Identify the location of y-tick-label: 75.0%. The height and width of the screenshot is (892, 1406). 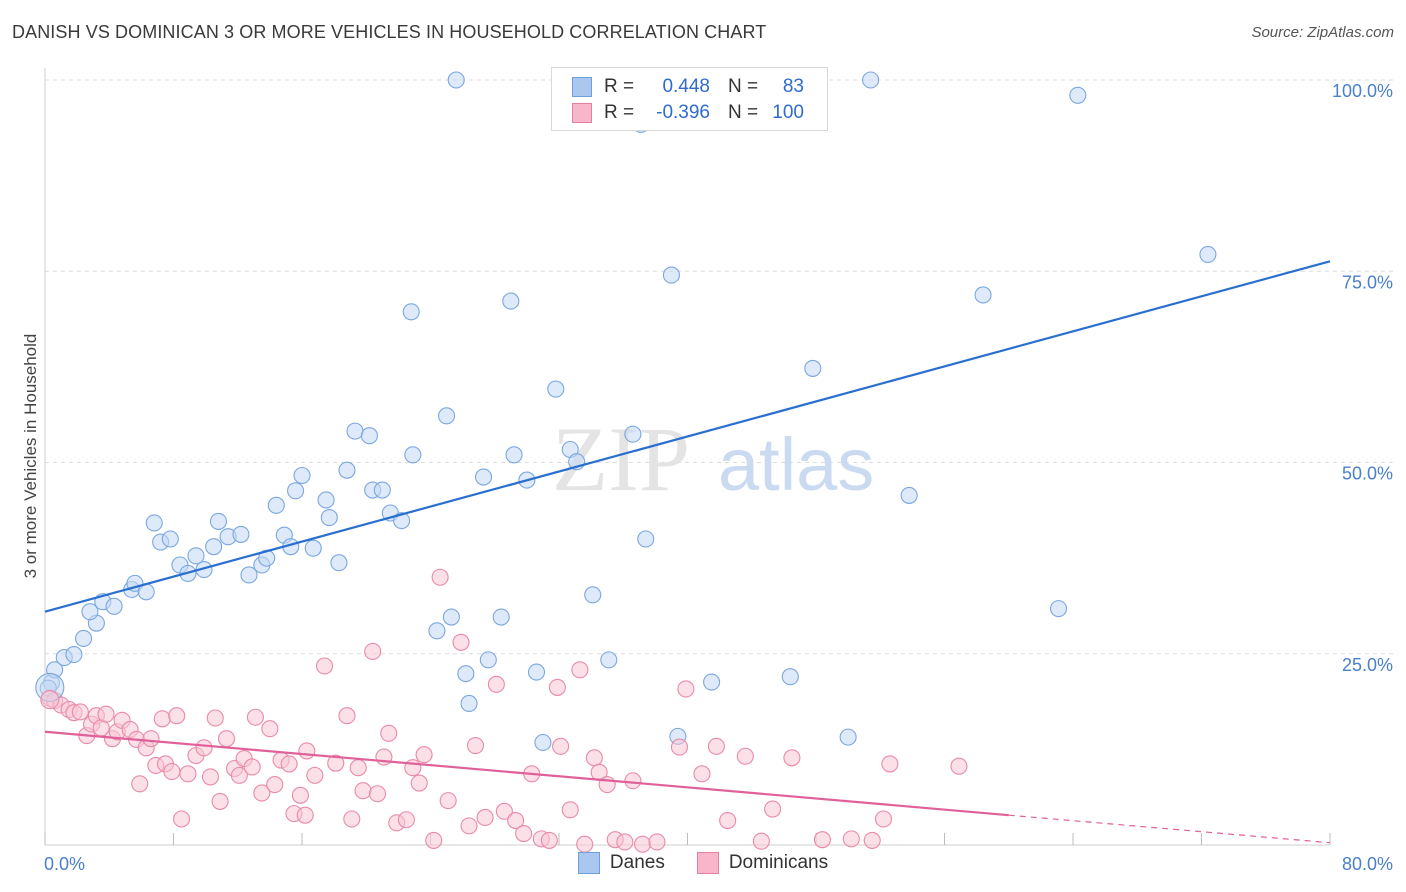
(1367, 282).